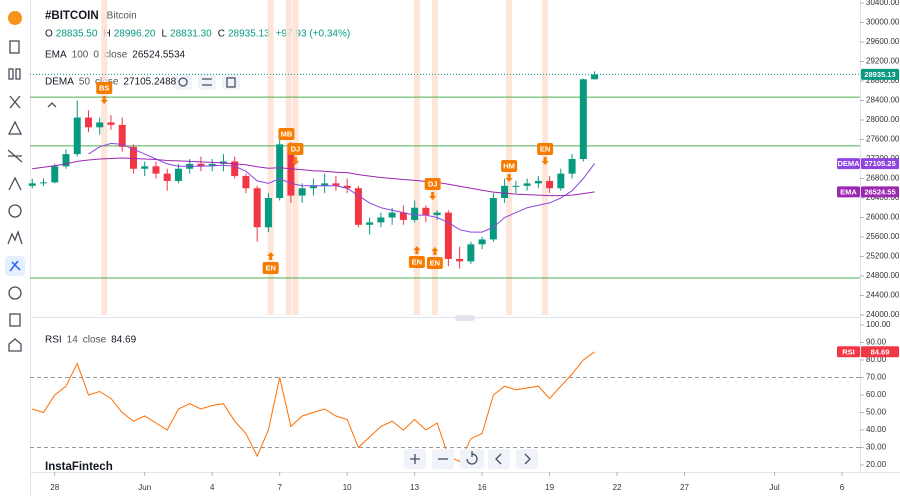  I want to click on plus-icon, so click(415, 459).